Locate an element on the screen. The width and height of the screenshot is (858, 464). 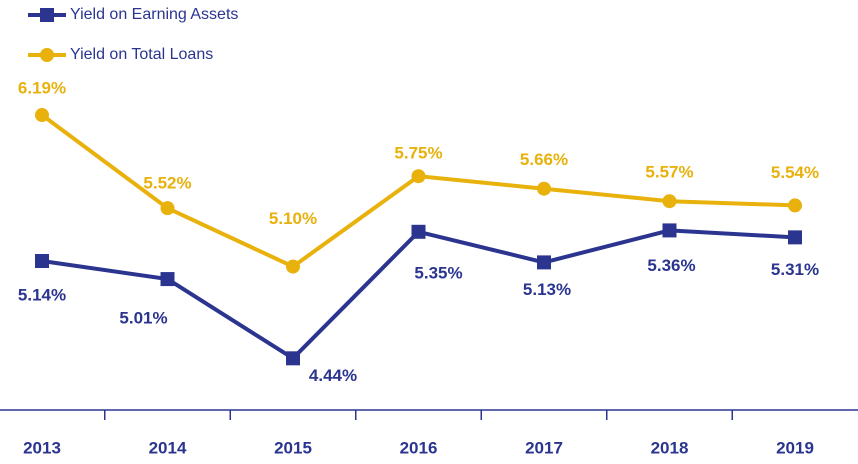
x-tick-label: 2015 is located at coordinates (293, 447).